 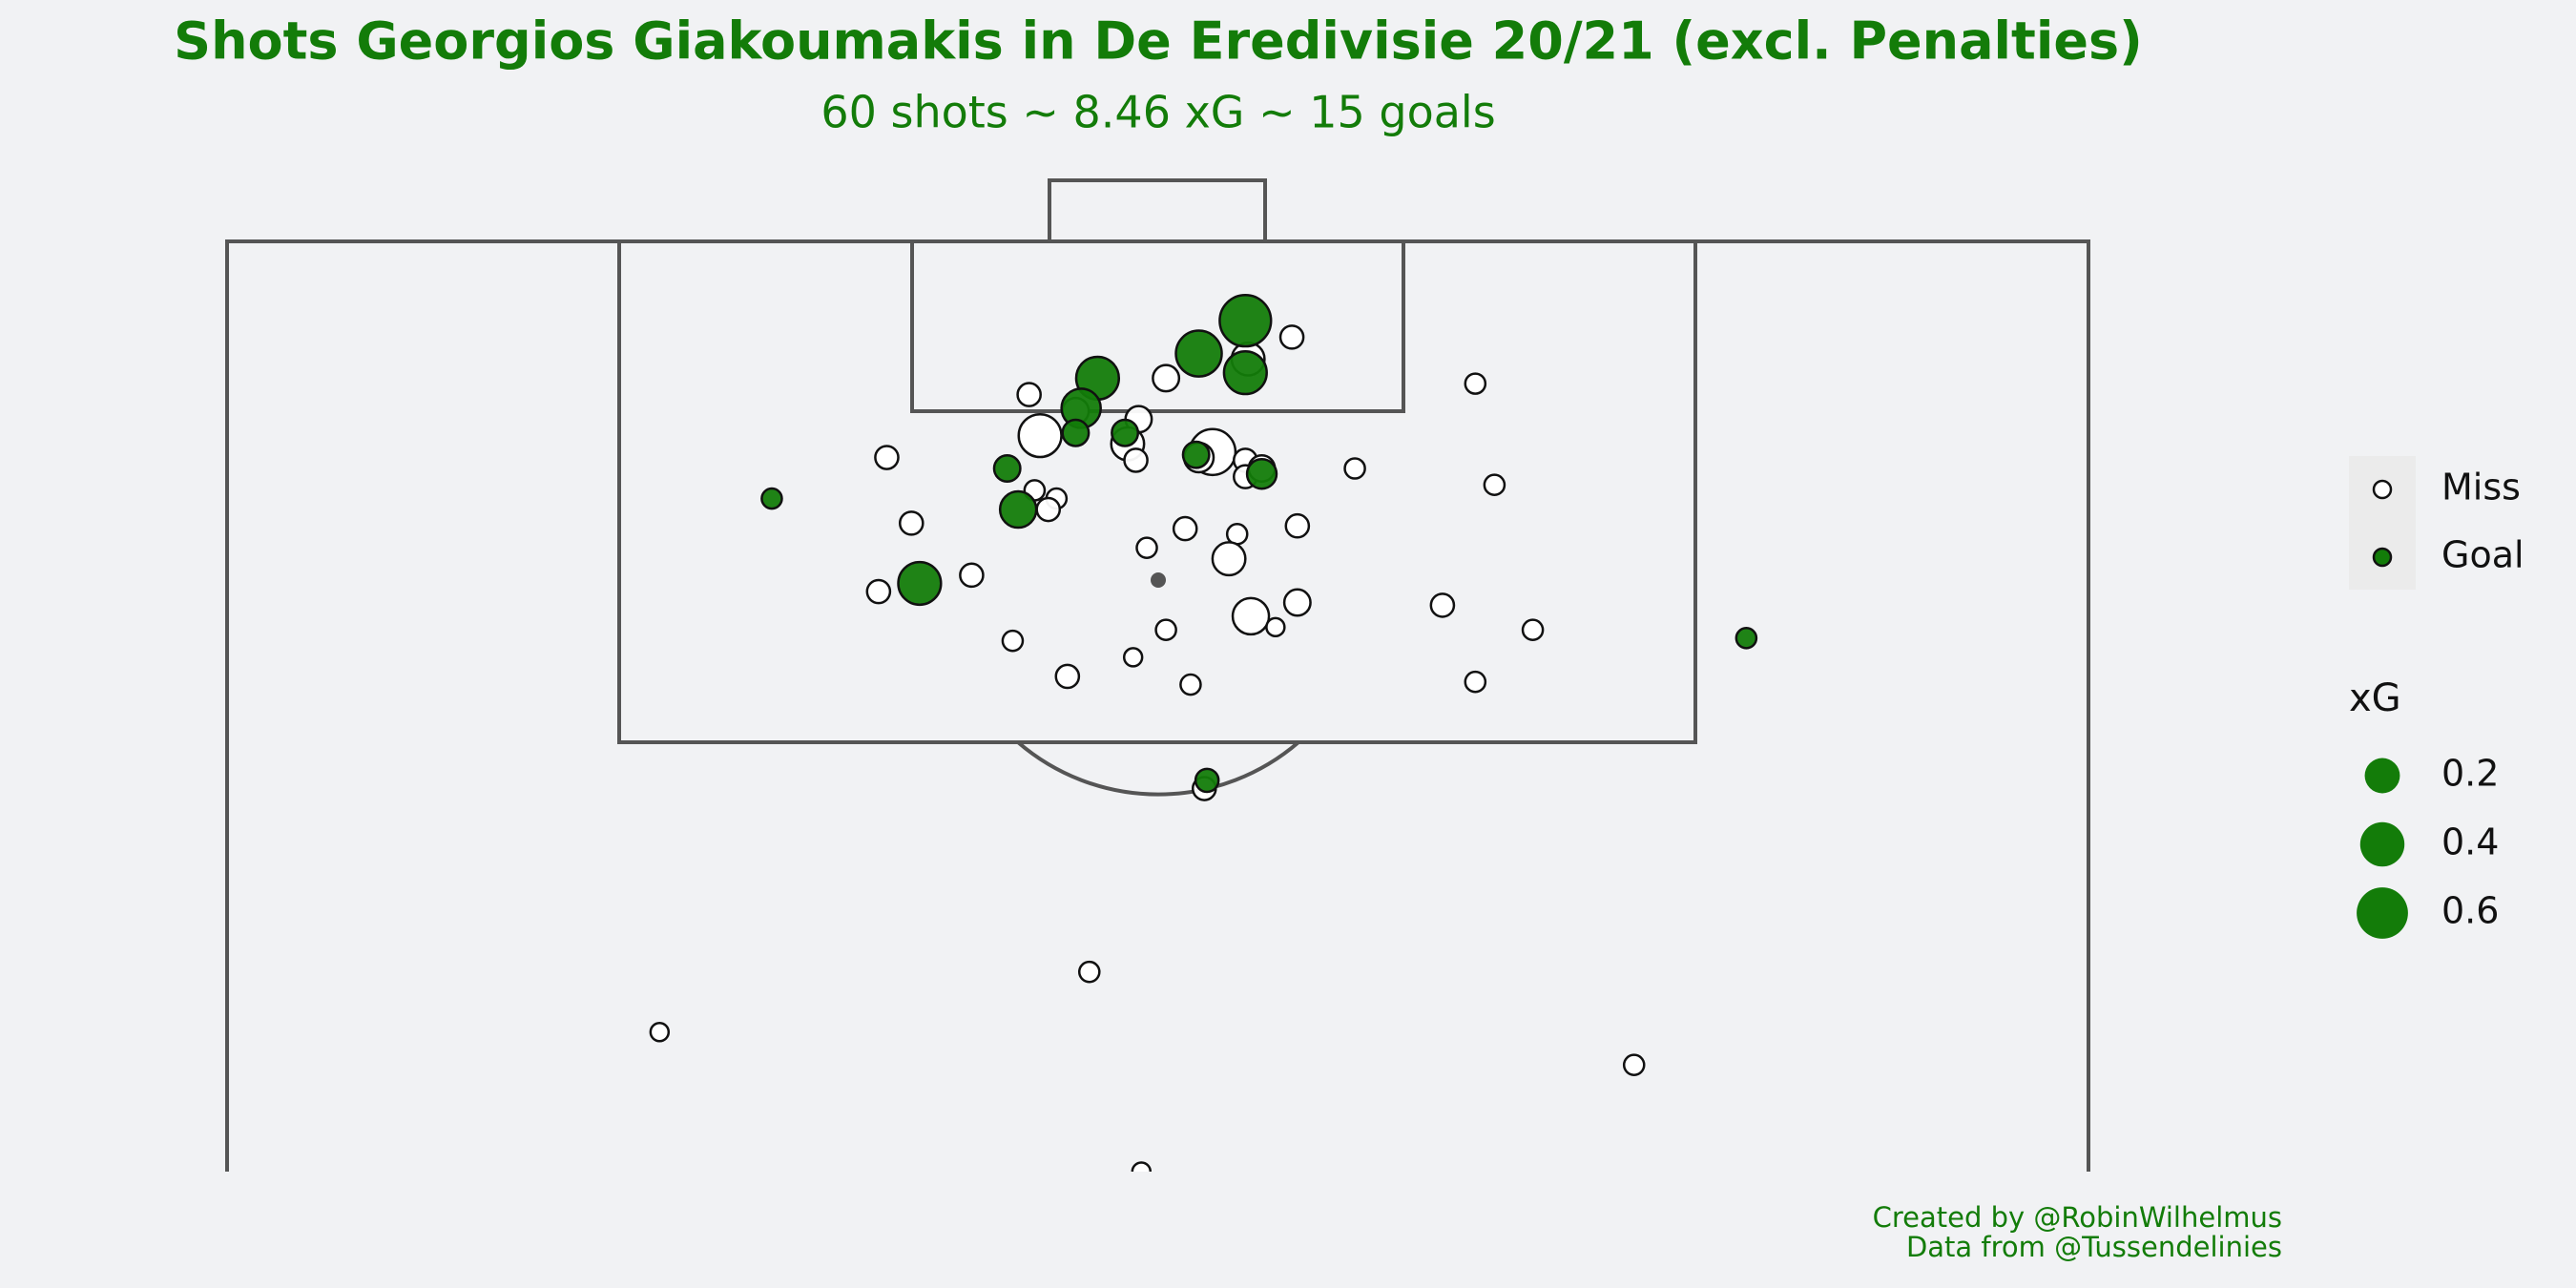 What do you see at coordinates (2470, 842) in the screenshot?
I see `size-legend-label: 0.4` at bounding box center [2470, 842].